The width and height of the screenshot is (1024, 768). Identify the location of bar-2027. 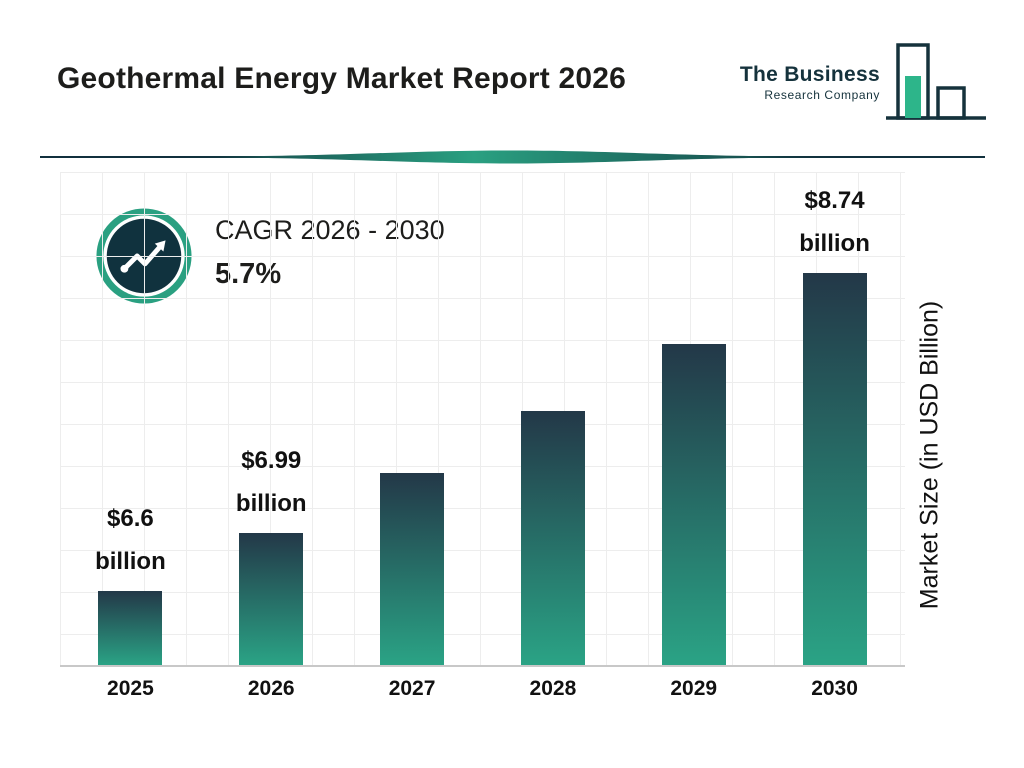
(412, 569).